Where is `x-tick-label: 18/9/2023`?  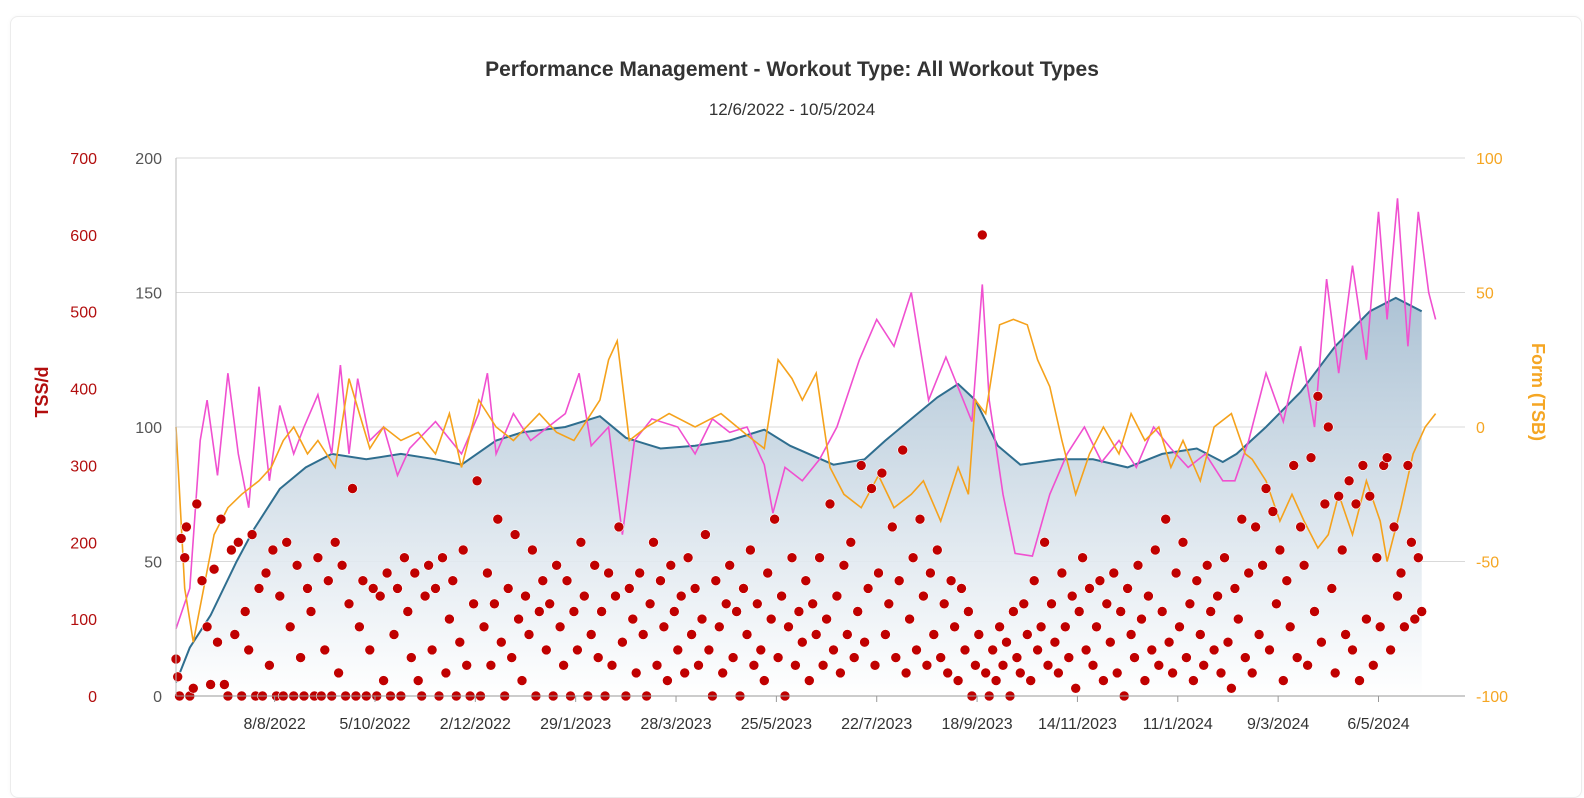
x-tick-label: 18/9/2023 is located at coordinates (976, 724).